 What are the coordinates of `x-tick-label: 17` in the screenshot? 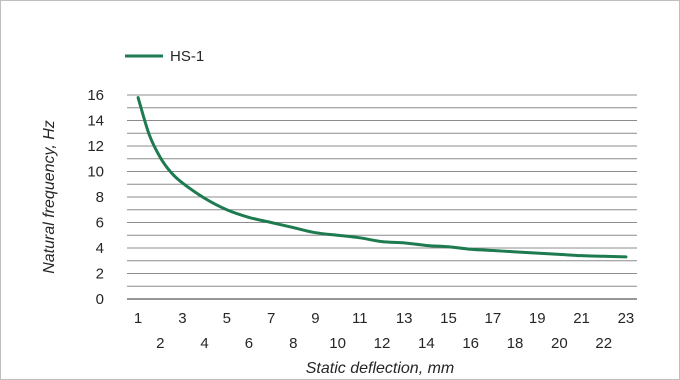 It's located at (493, 318).